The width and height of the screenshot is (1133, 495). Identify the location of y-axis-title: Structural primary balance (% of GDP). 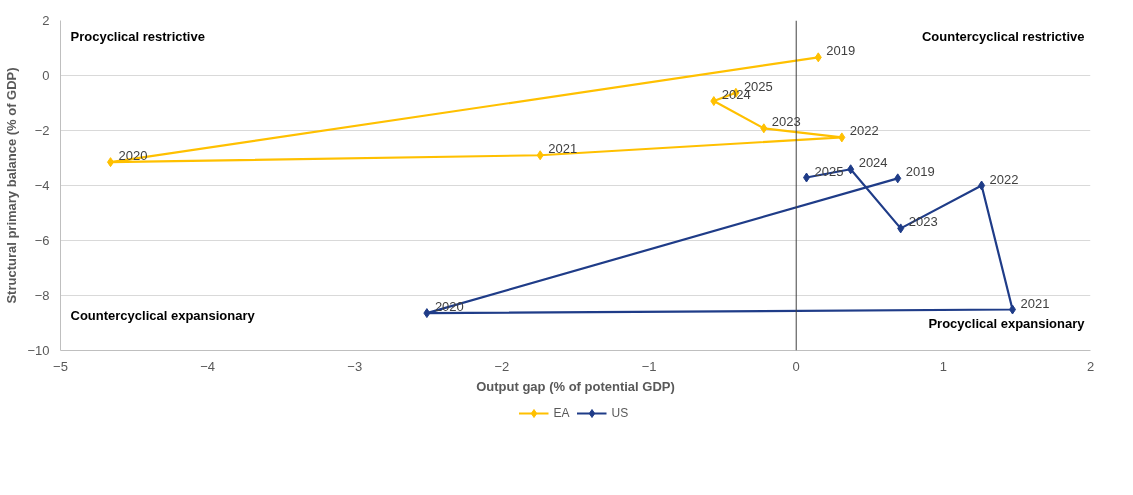
(12, 185).